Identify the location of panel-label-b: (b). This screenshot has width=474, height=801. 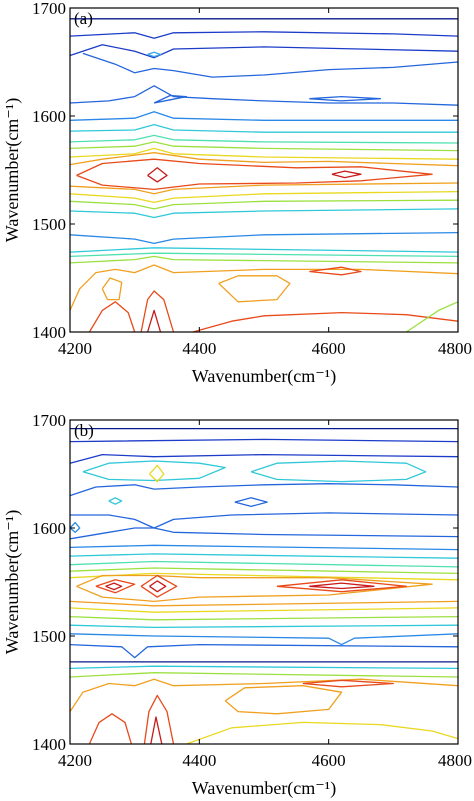
(84, 430).